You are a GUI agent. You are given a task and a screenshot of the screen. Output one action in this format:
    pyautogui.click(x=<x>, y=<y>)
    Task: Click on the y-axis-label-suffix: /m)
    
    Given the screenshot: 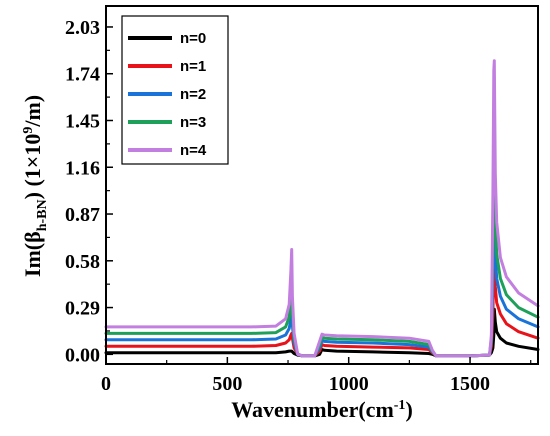 What is the action you would take?
    pyautogui.click(x=32, y=111)
    